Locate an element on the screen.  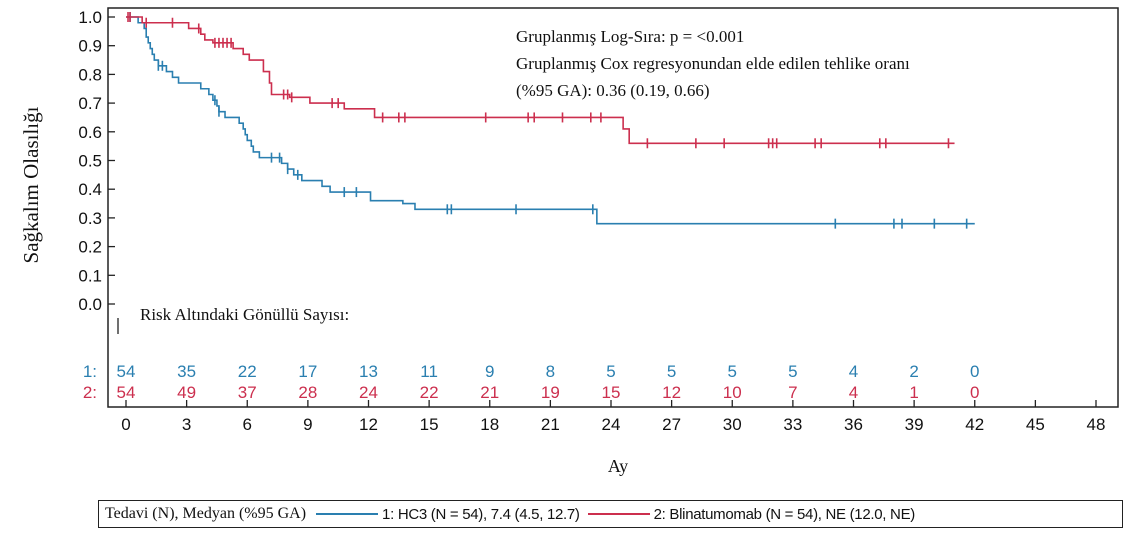
risk-count: 15 is located at coordinates (611, 392).